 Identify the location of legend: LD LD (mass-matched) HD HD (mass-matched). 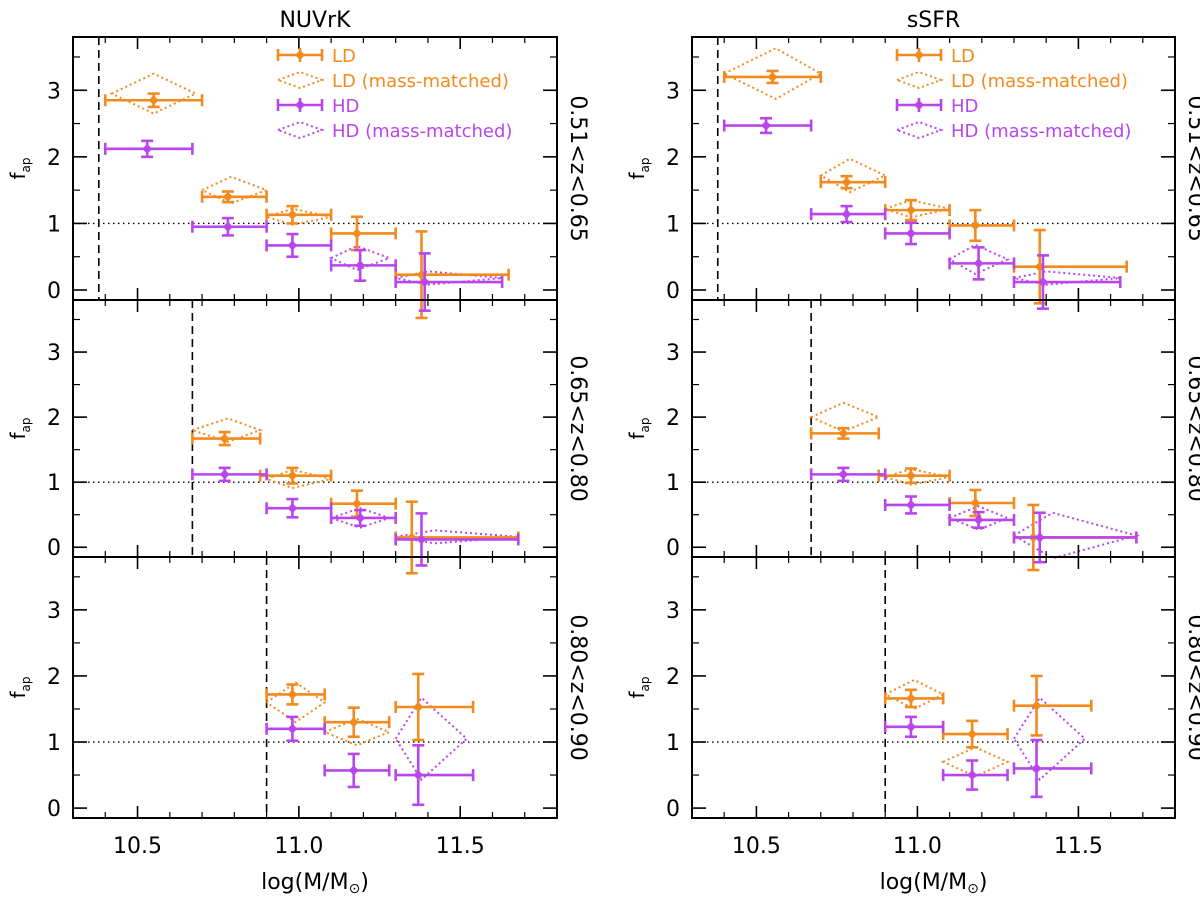
(1012, 94).